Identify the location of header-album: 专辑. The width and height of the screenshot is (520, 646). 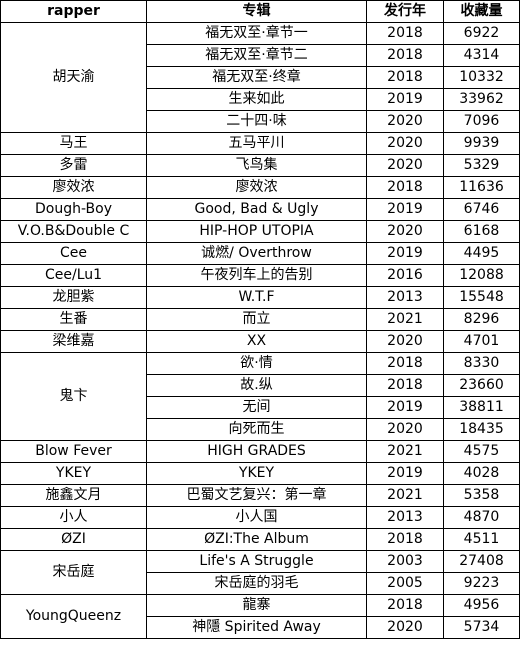
(256, 11).